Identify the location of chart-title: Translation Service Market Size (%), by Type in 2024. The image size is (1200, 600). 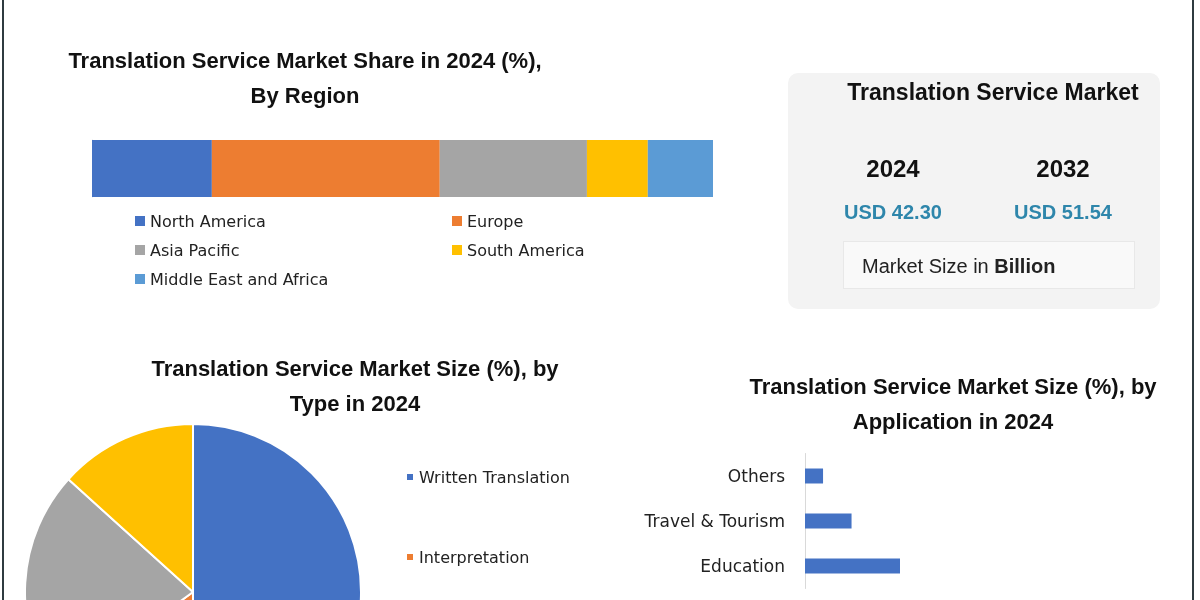
(355, 386).